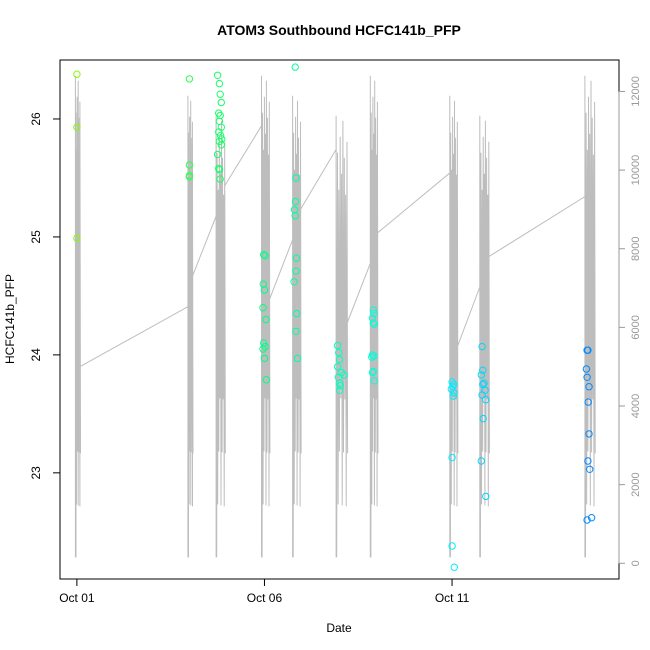  I want to click on x-tick-label: Oct 06, so click(265, 598).